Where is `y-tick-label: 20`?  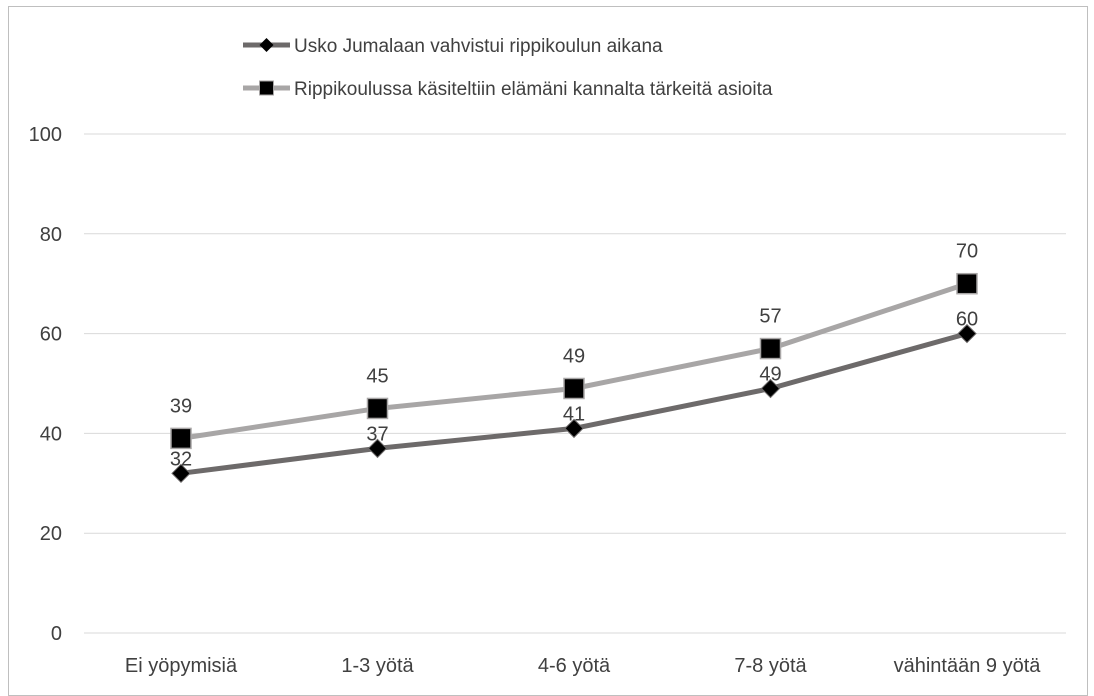
y-tick-label: 20 is located at coordinates (51, 534).